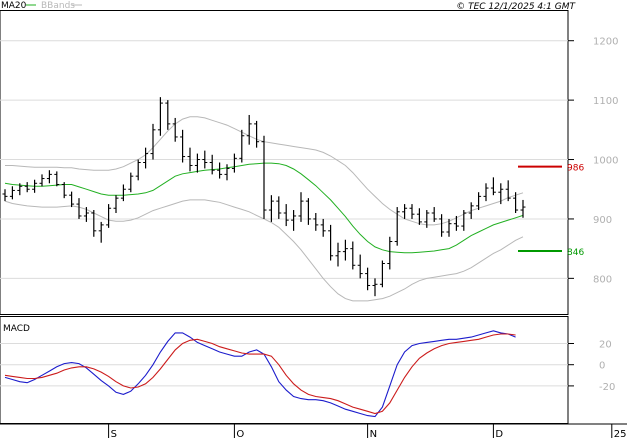  Describe the element at coordinates (516, 7) in the screenshot. I see `copyright-label: © TEC 12/1/2025 4:1 GMT` at that location.